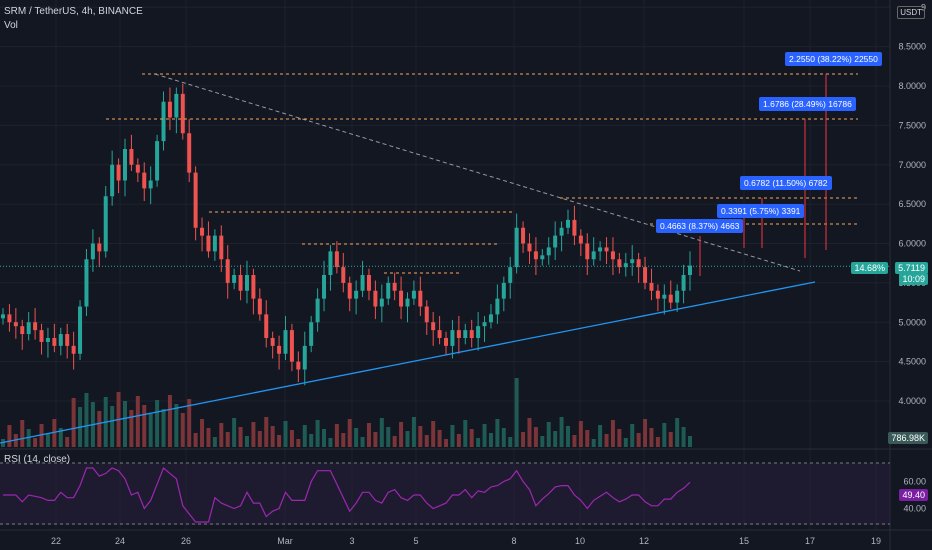 This screenshot has height=550, width=932. What do you see at coordinates (911, 12) in the screenshot?
I see `currency-badge: USDT` at bounding box center [911, 12].